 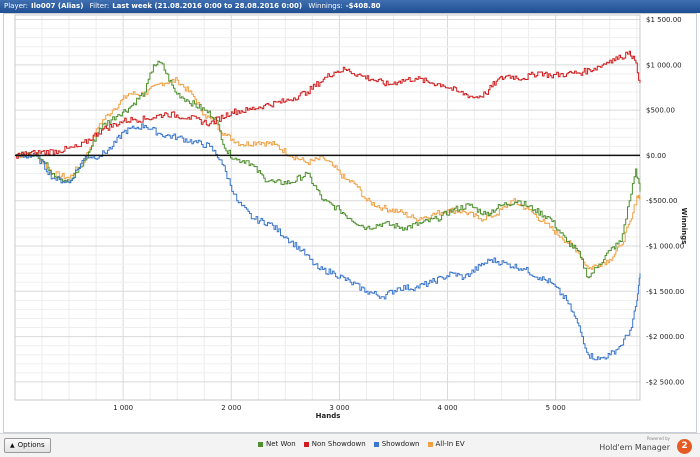 What do you see at coordinates (664, 20) in the screenshot?
I see `y-tick-label: $1 500.00` at bounding box center [664, 20].